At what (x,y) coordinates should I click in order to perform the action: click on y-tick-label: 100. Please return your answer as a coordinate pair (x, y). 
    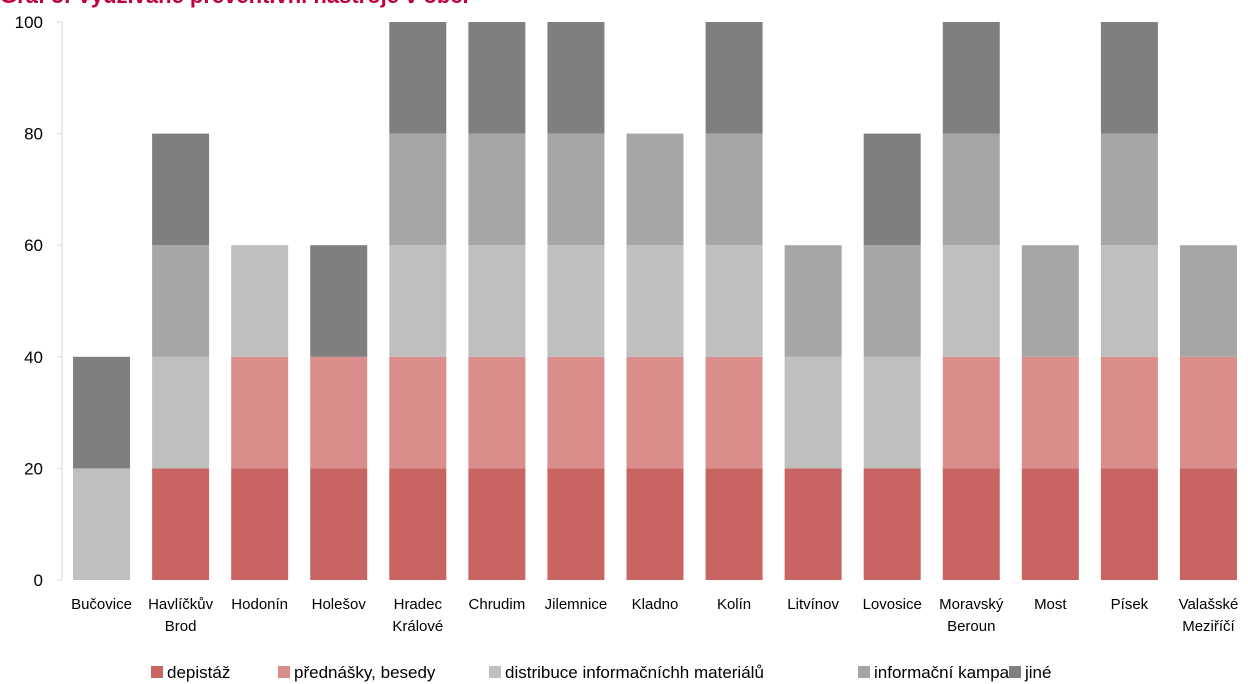
    Looking at the image, I should click on (29, 22).